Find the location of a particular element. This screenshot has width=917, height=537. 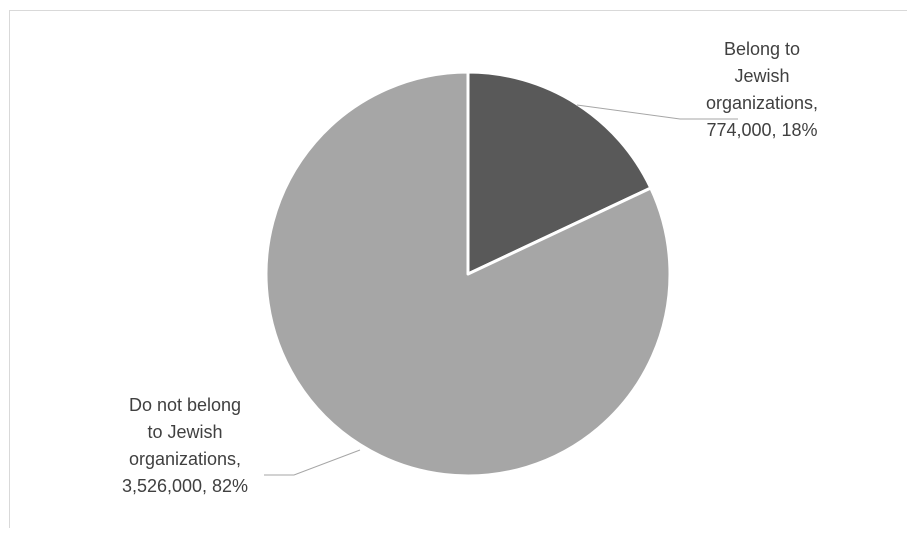

leader-line-belong is located at coordinates (657, 112).